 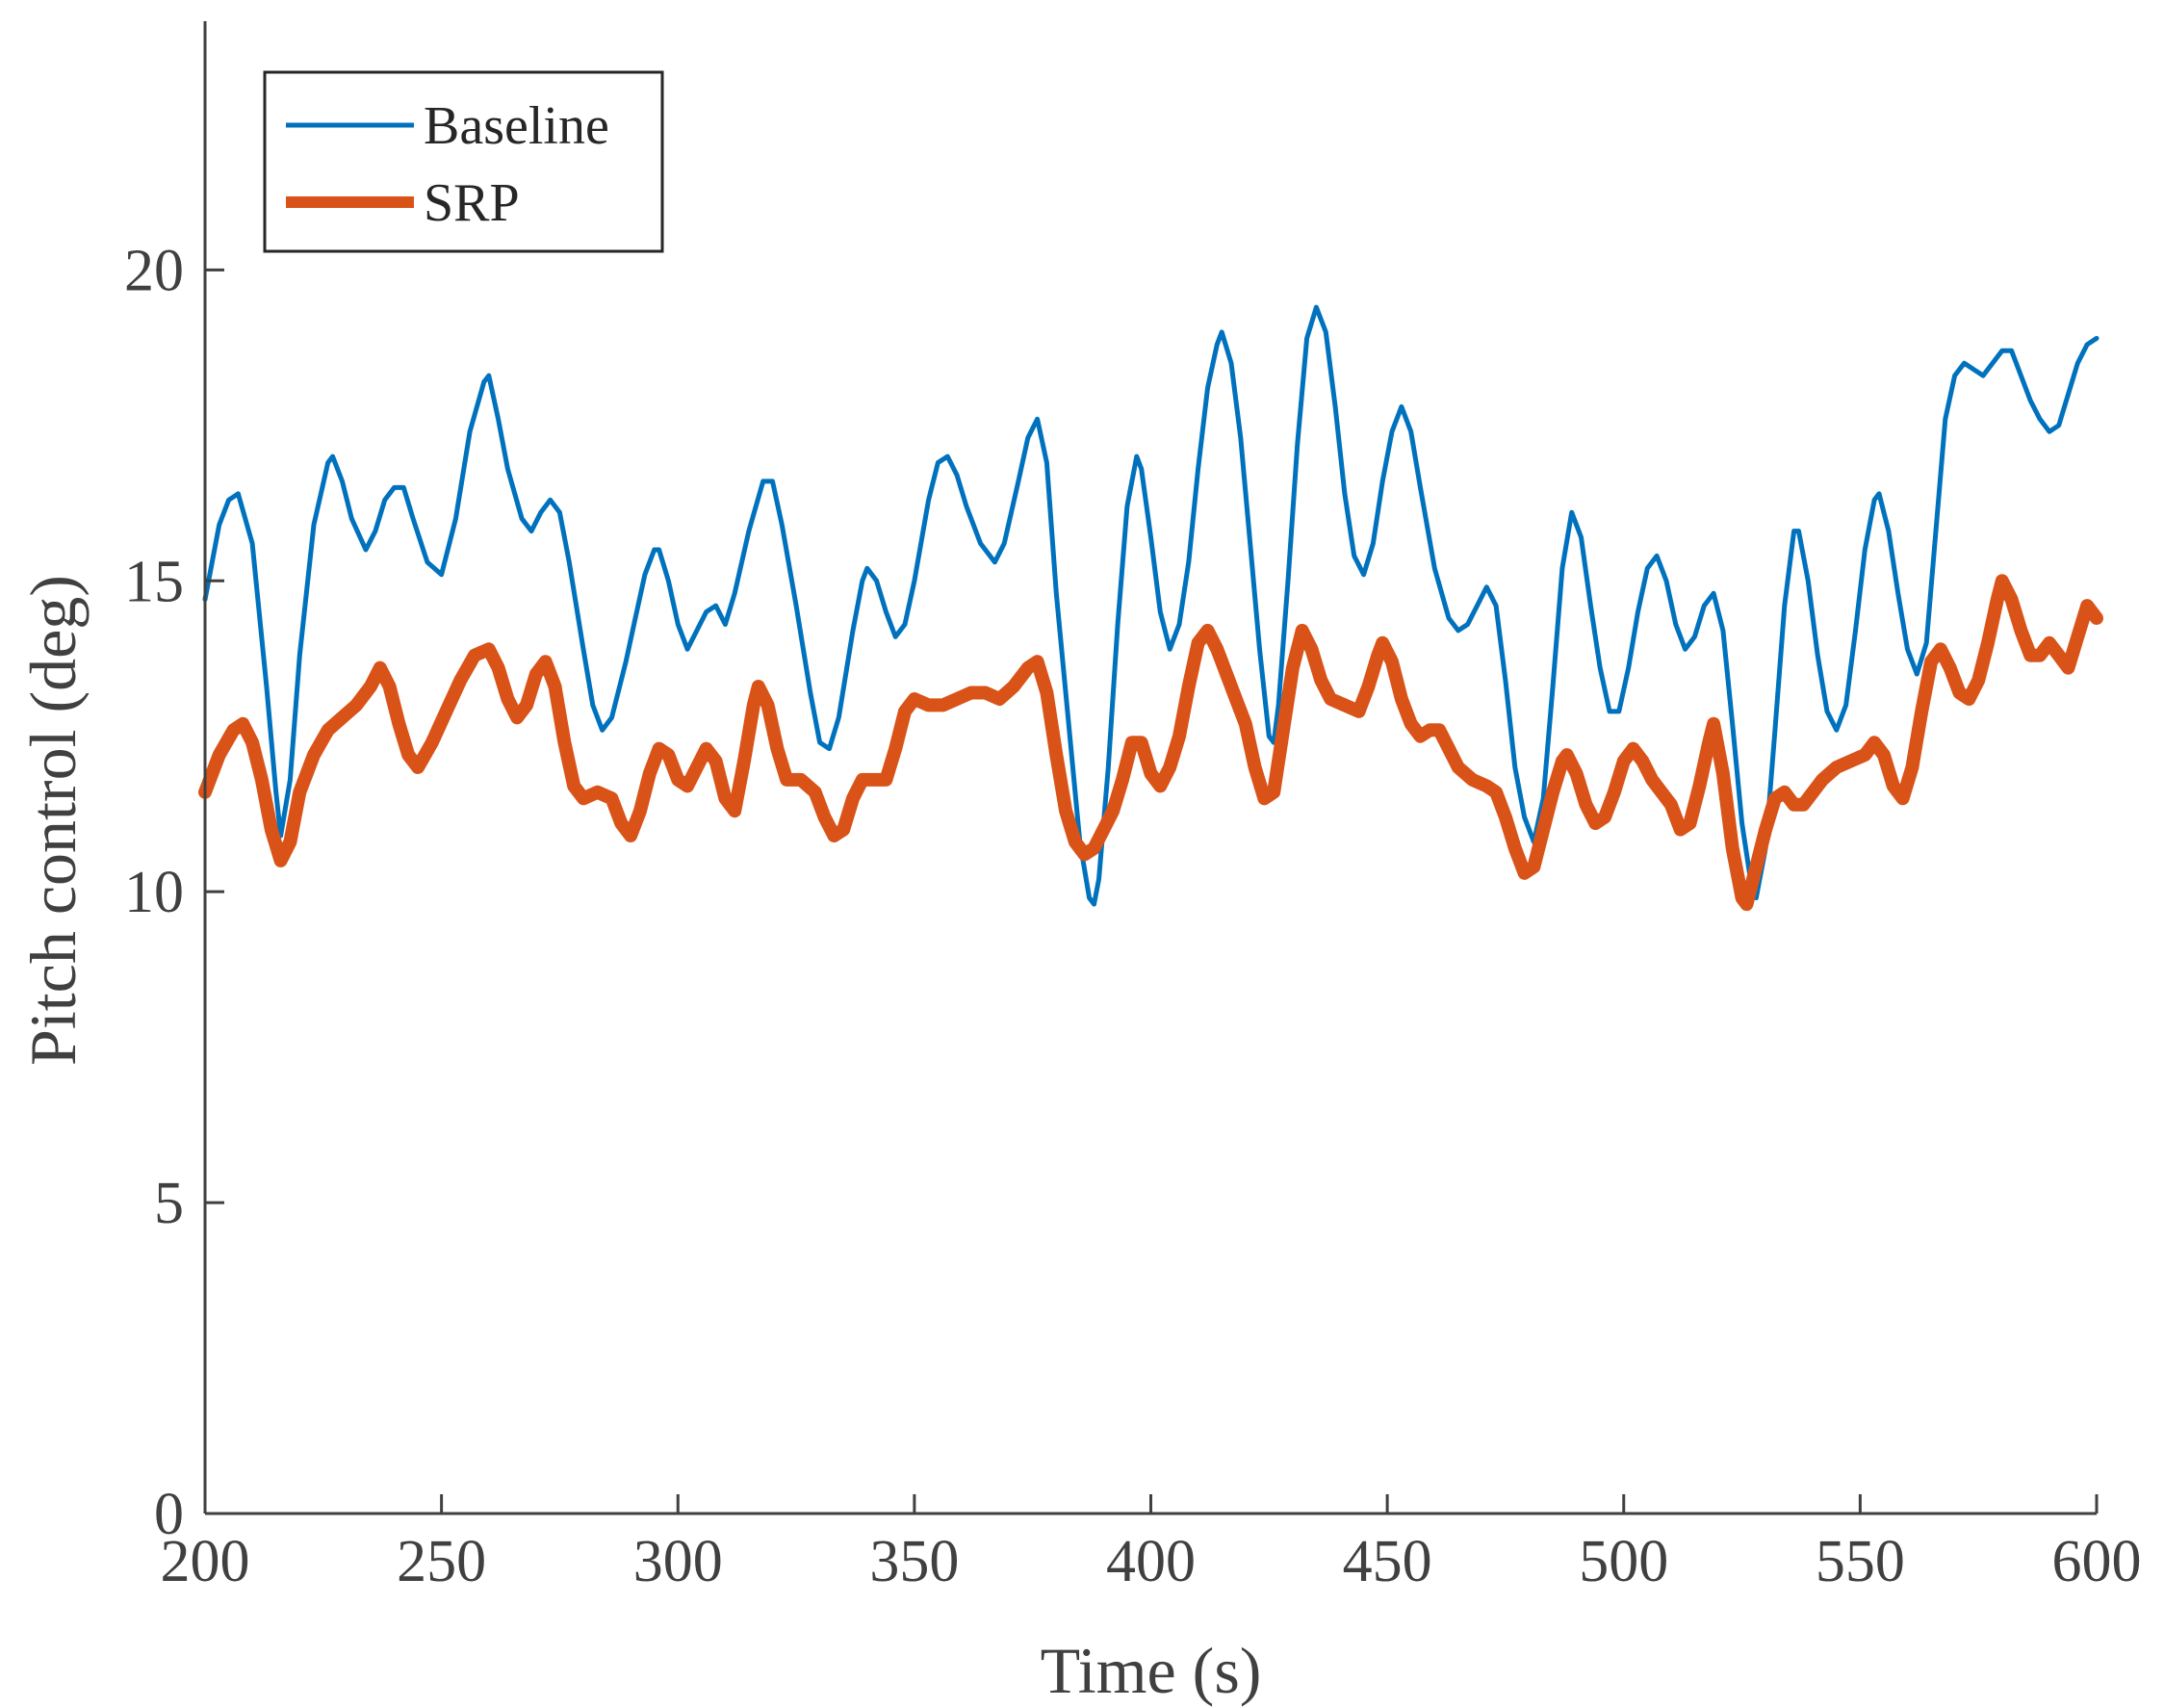 I want to click on x-tick-label: 300, so click(x=678, y=1561).